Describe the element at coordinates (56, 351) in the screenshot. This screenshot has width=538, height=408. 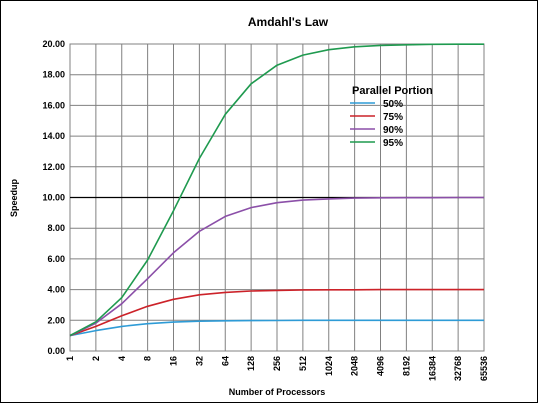
I see `y-tick-label: 0.00` at that location.